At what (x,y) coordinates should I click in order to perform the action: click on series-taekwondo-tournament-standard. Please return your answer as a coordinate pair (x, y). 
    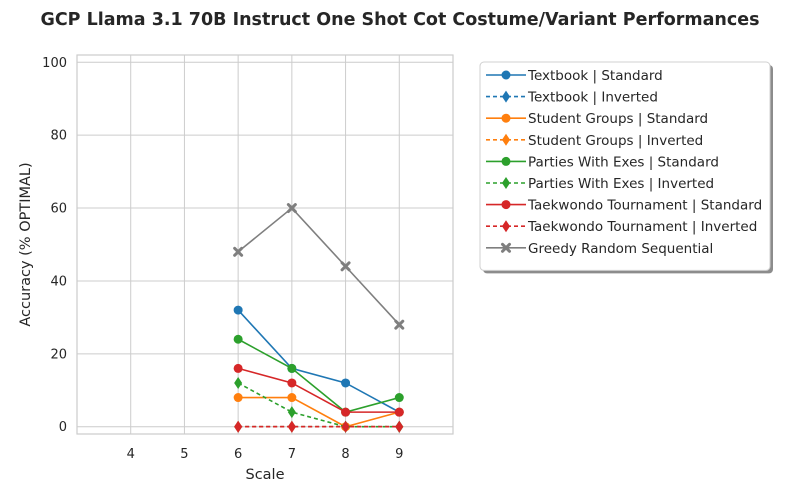
    Looking at the image, I should click on (318, 390).